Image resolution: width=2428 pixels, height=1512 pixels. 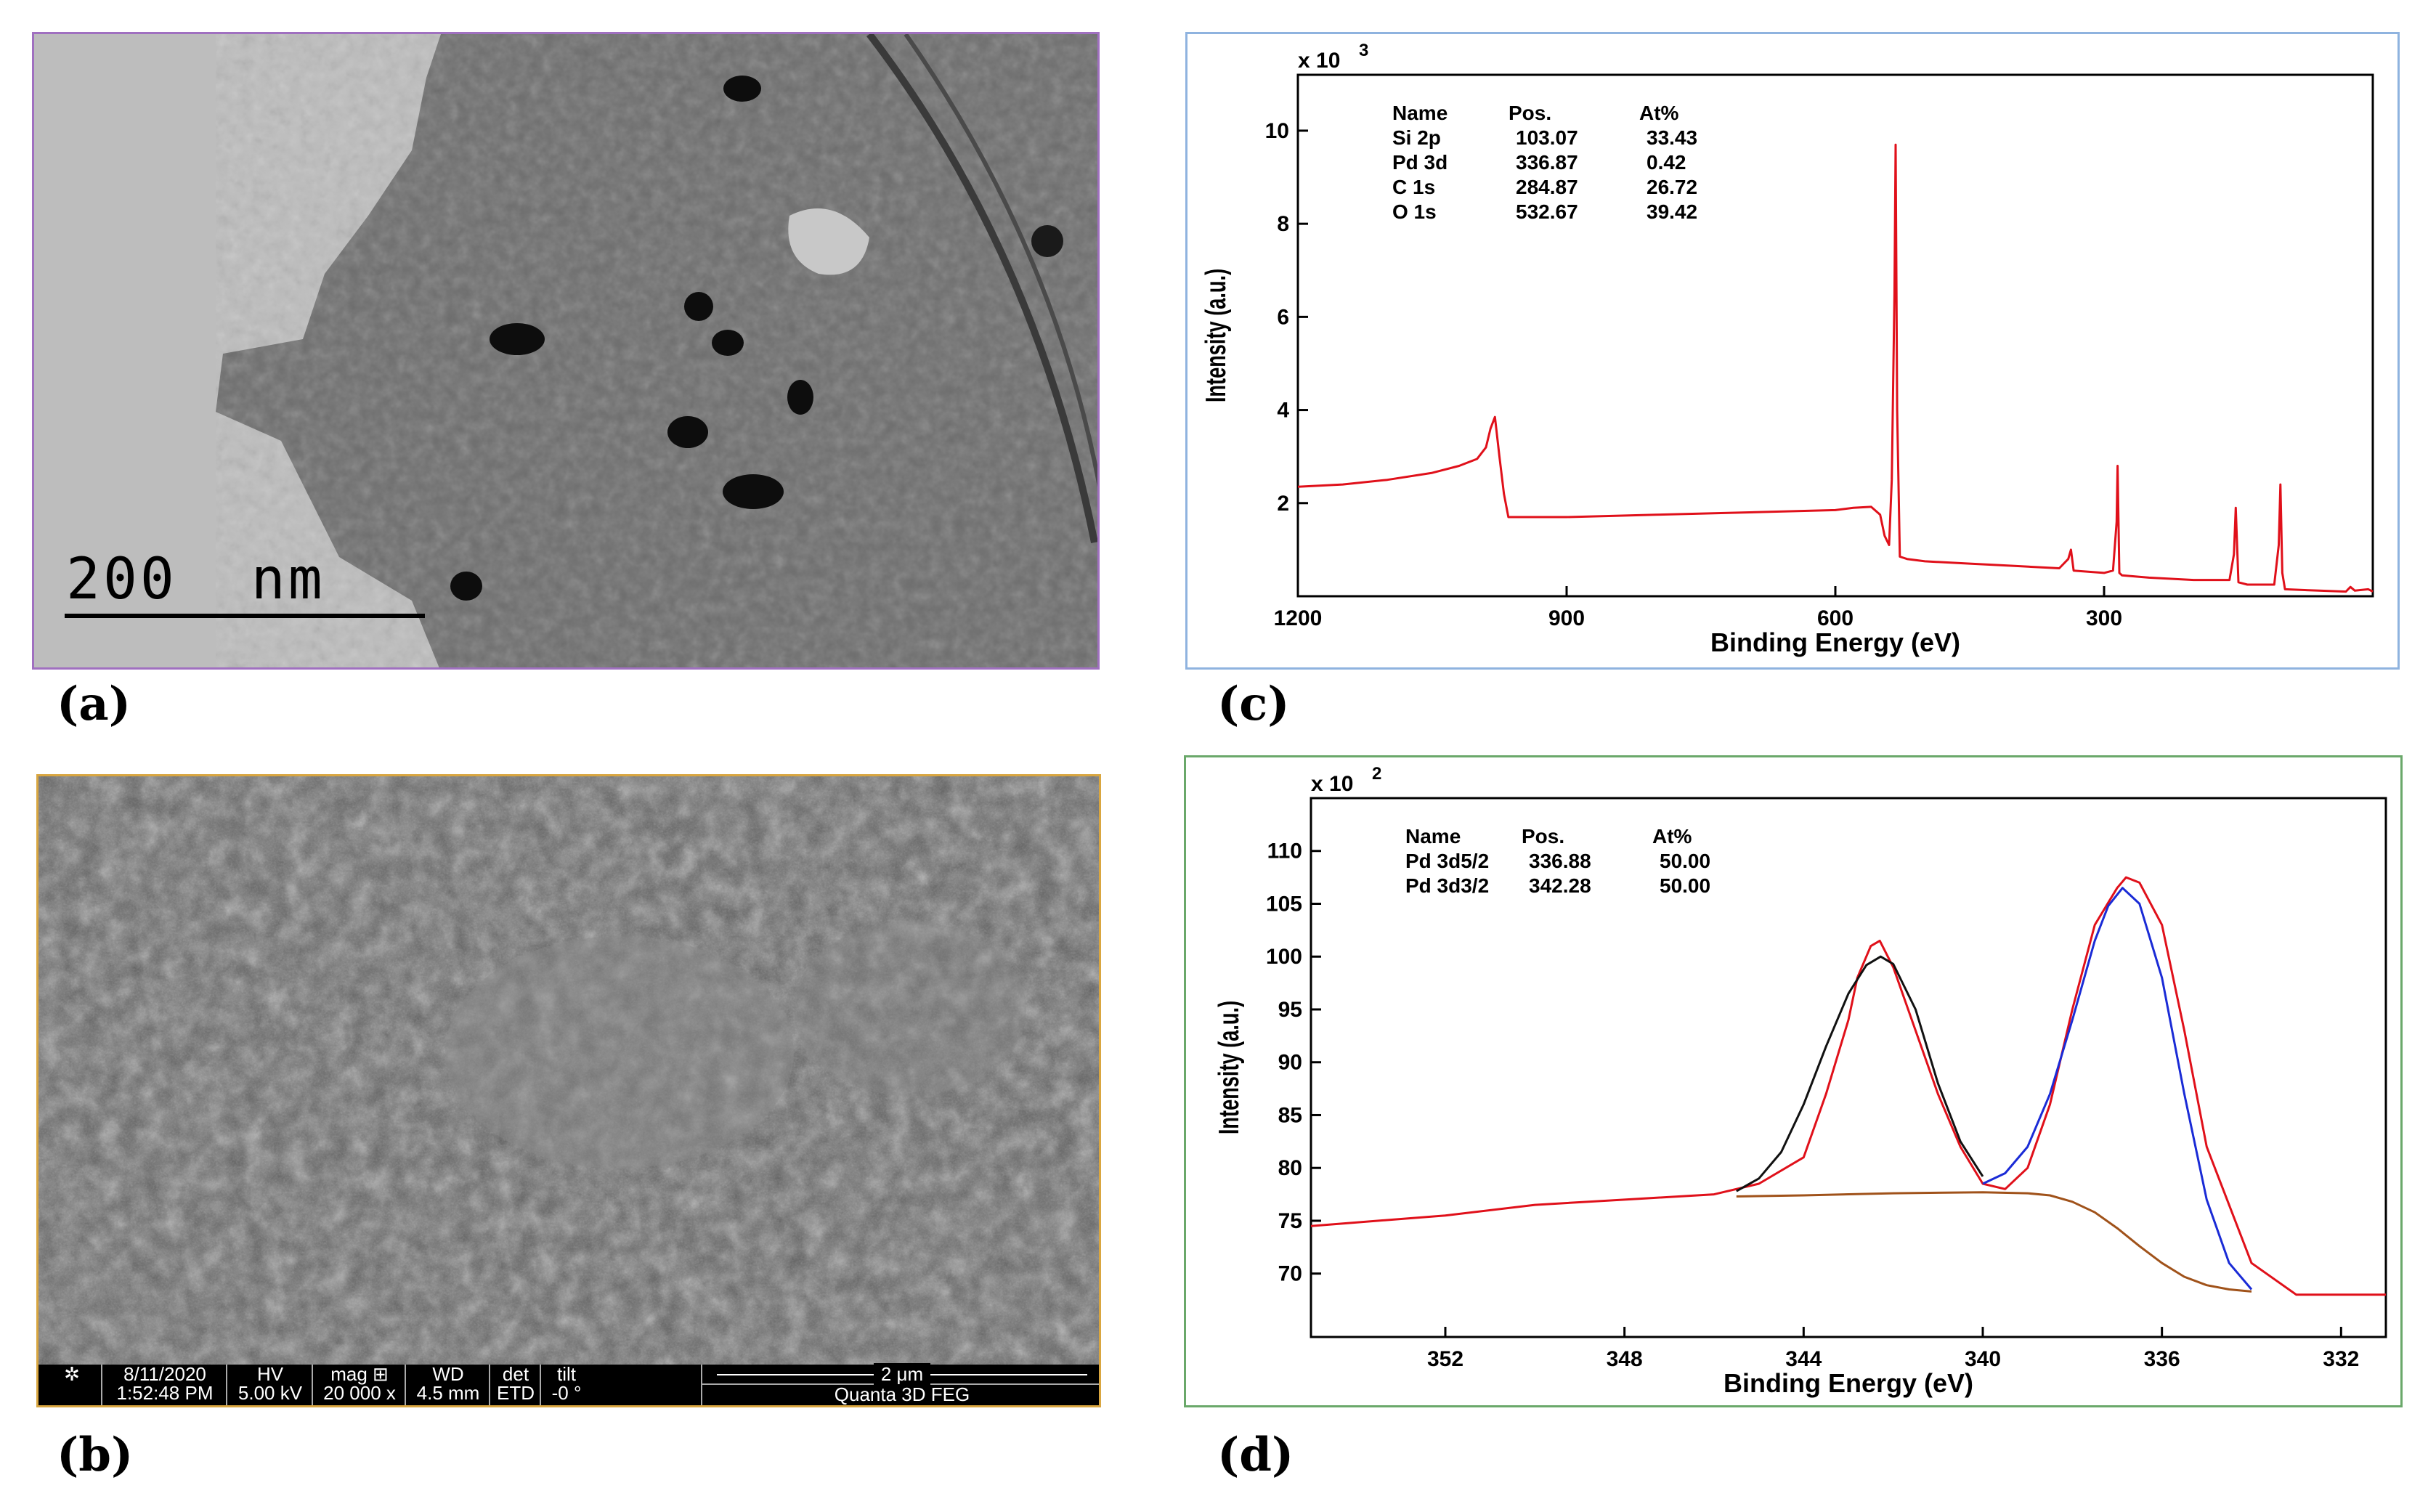 I want to click on x-tick-label: 340, so click(x=1983, y=1359).